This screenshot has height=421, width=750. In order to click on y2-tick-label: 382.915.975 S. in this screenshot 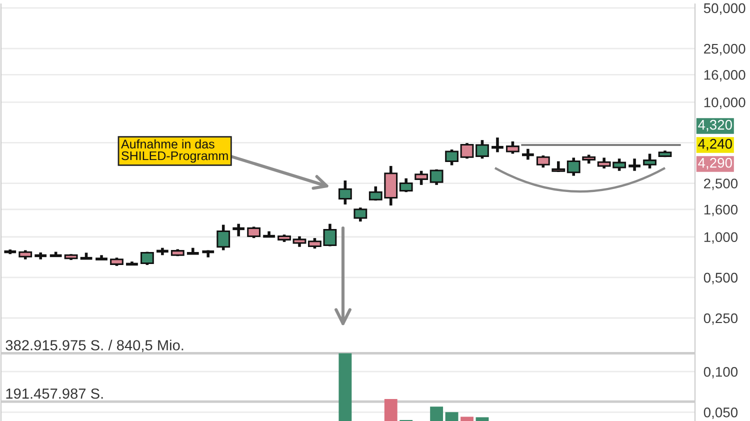, I will do `click(54, 345)`.